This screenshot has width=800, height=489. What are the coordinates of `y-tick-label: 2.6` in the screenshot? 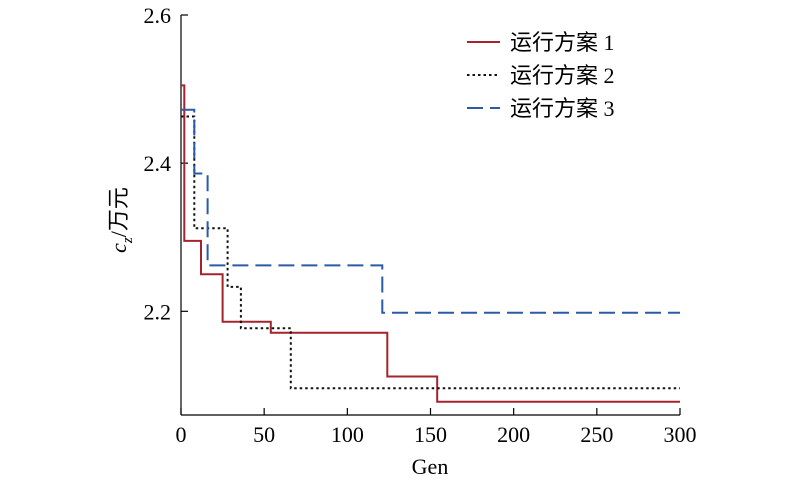 It's located at (158, 15).